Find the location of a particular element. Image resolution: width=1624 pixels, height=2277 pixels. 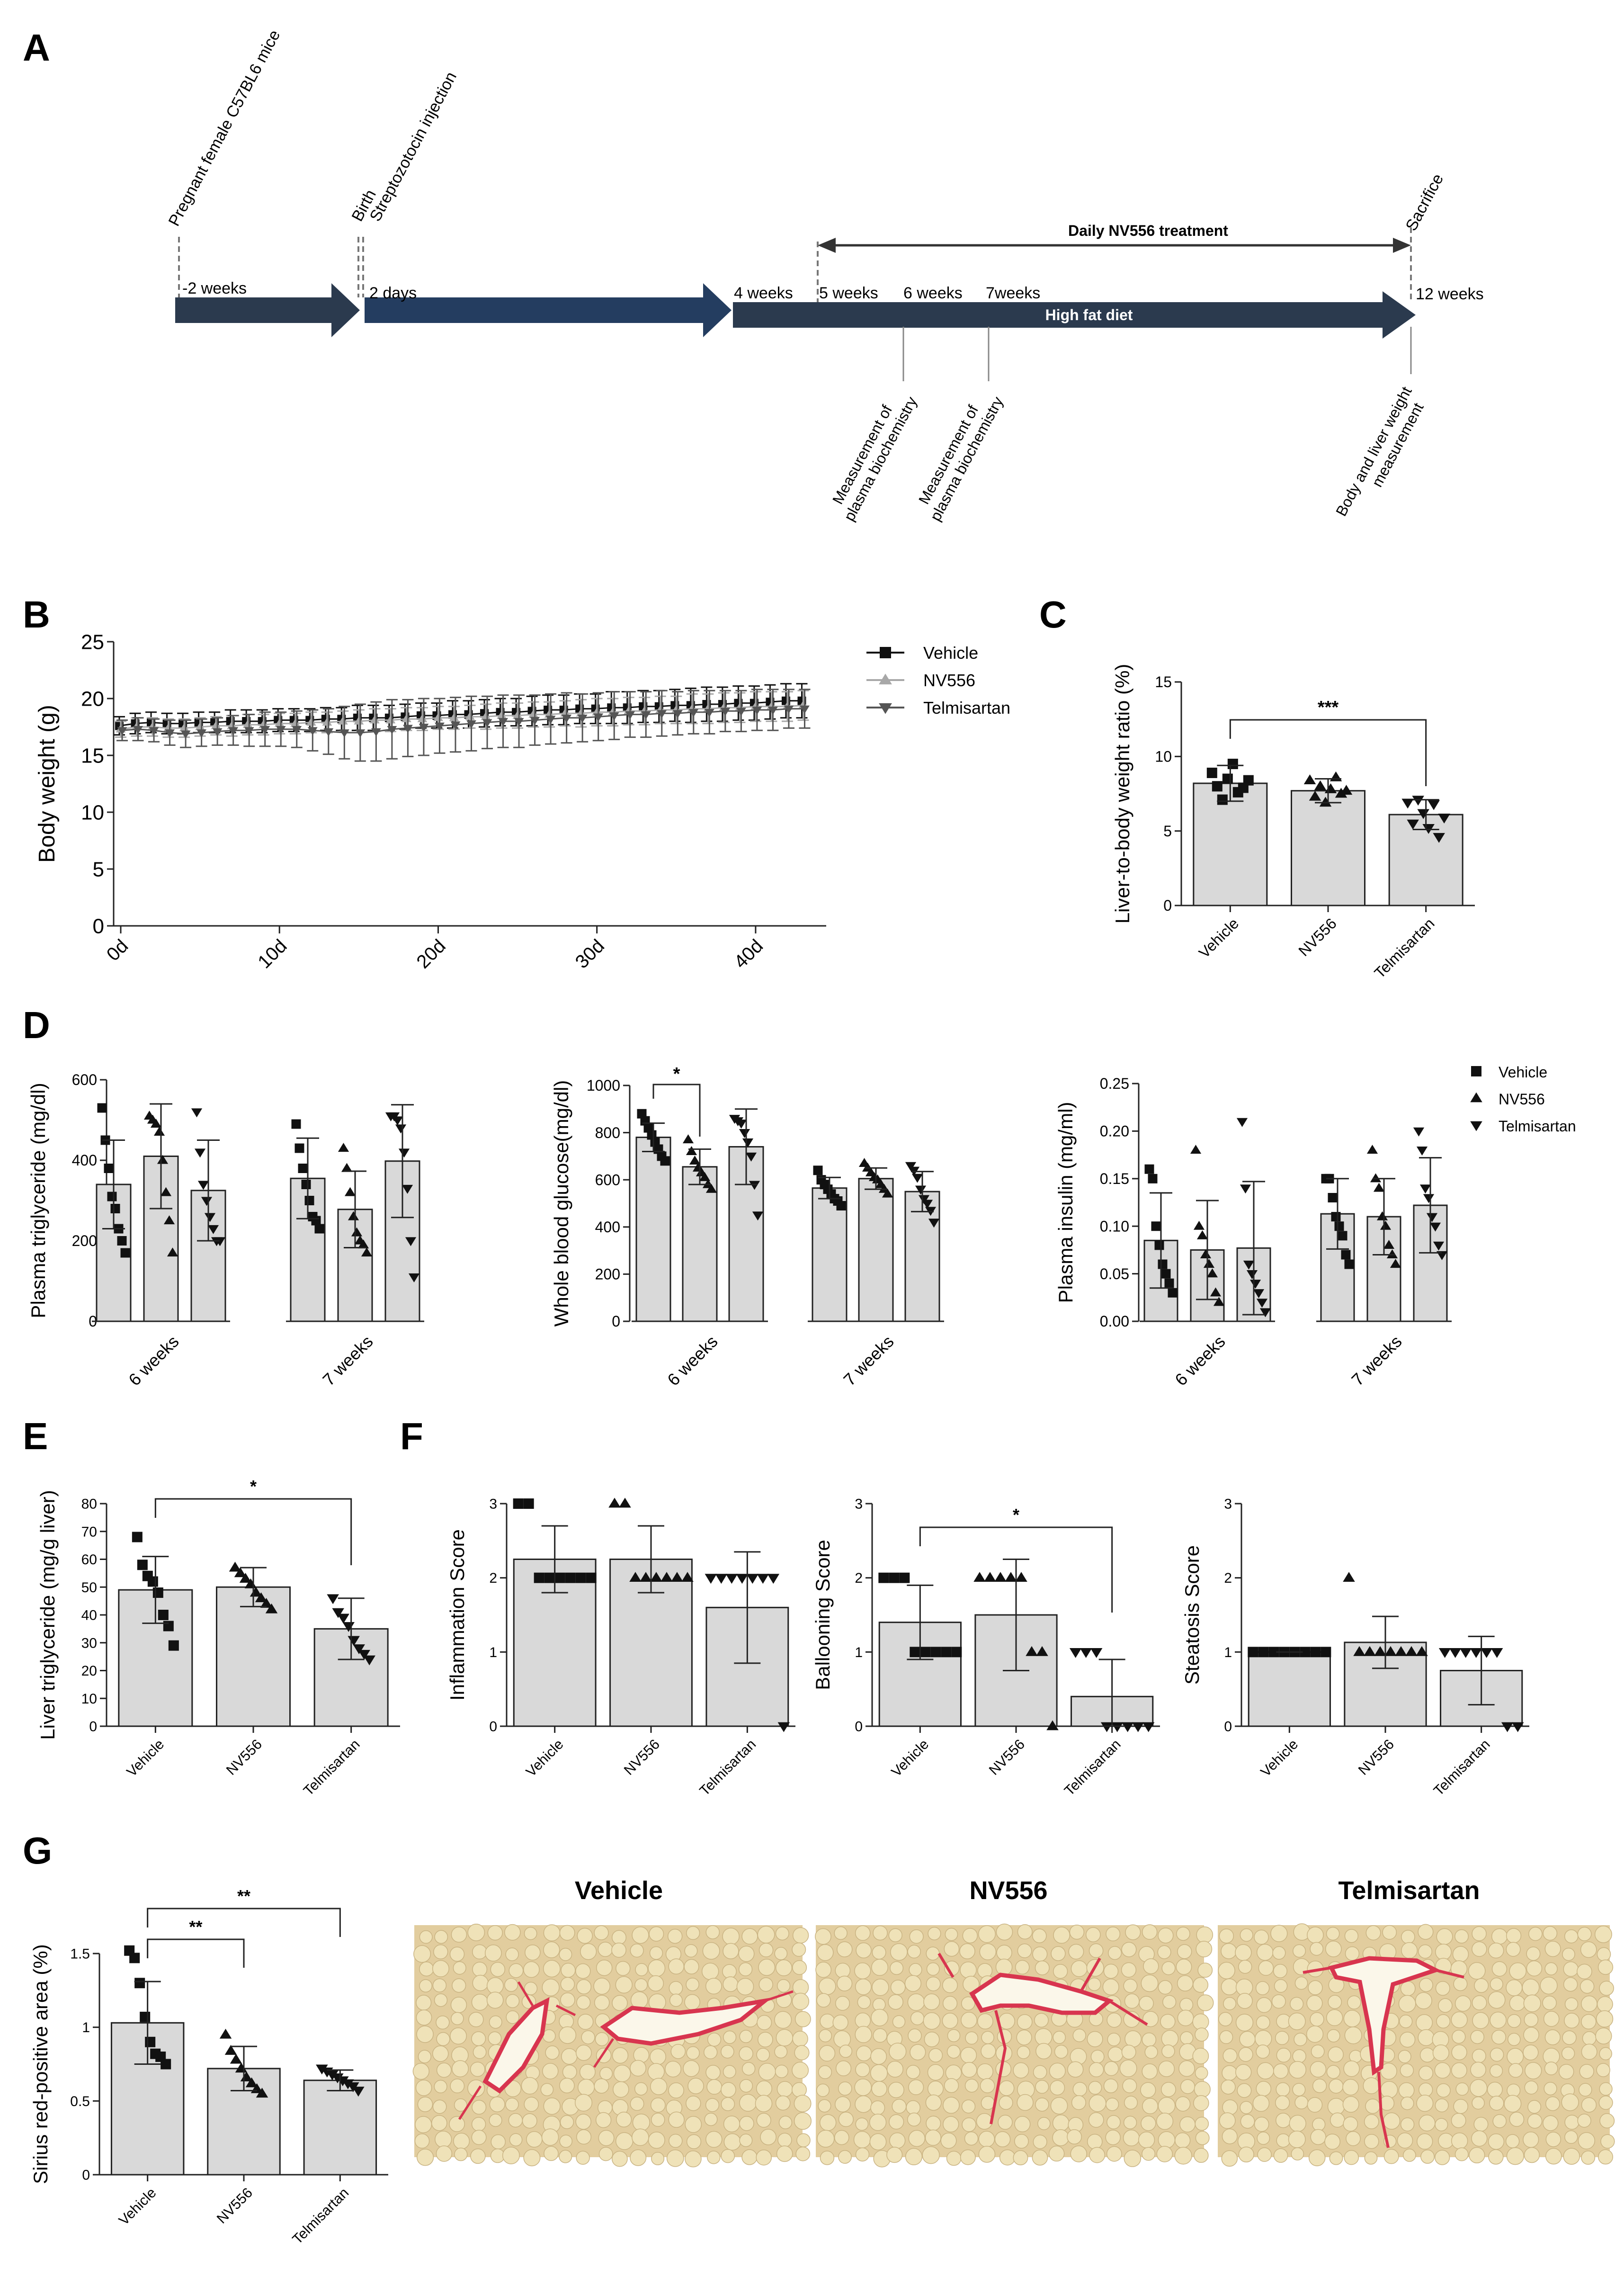

bar is located at coordinates (876, 1250).